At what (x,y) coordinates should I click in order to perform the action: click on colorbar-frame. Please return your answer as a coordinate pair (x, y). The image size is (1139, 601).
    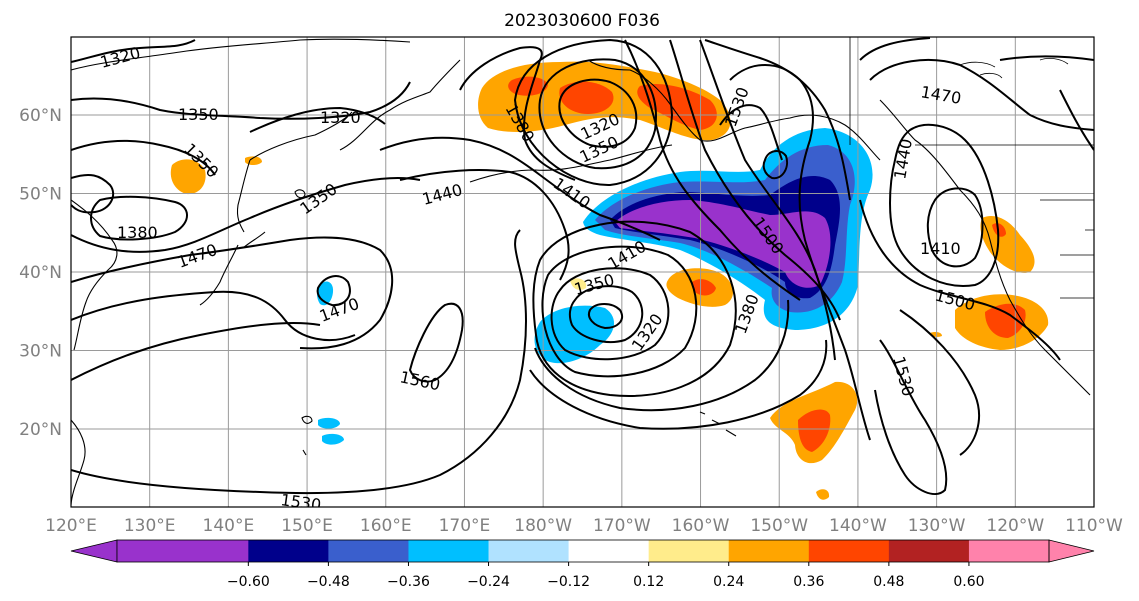
    Looking at the image, I should click on (583, 551).